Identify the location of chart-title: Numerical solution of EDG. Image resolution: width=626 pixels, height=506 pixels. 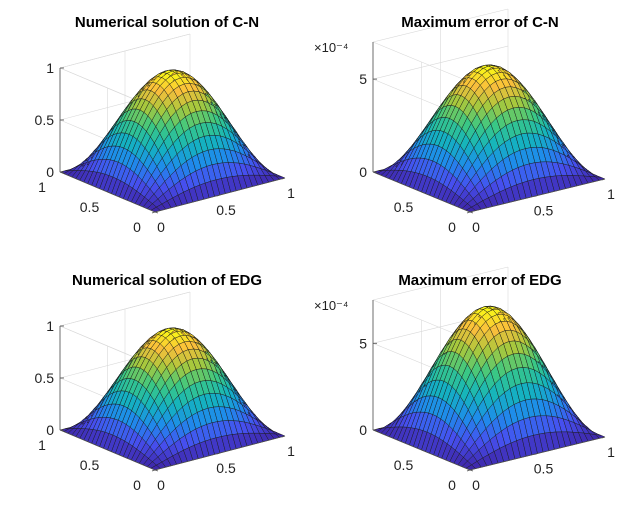
(167, 280).